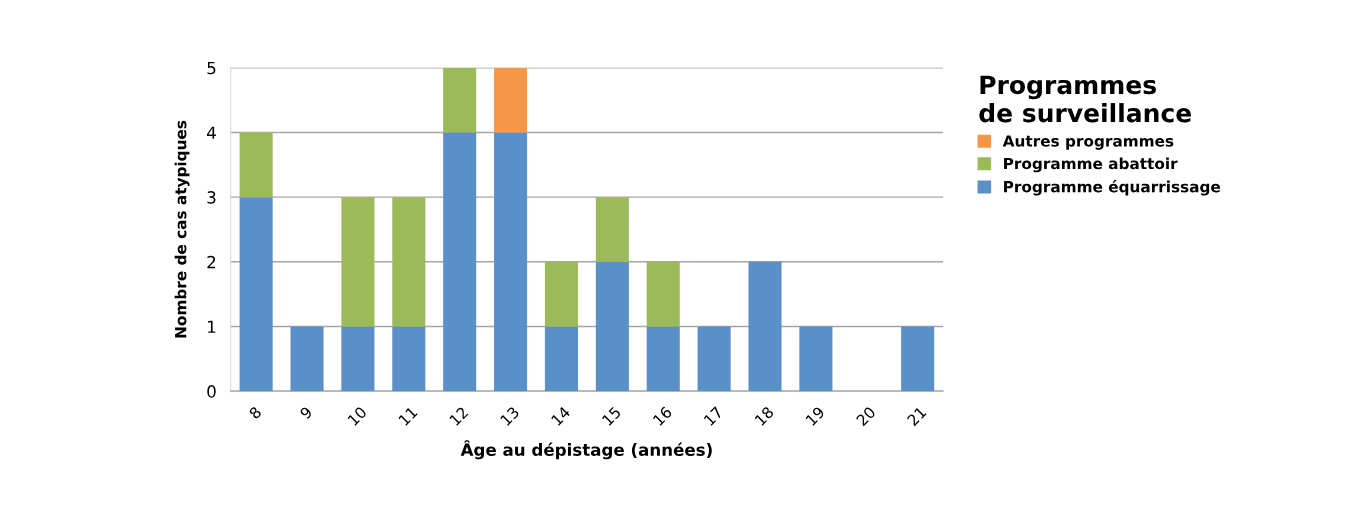 Image resolution: width=1357 pixels, height=506 pixels. I want to click on y-tick-label: 0, so click(211, 391).